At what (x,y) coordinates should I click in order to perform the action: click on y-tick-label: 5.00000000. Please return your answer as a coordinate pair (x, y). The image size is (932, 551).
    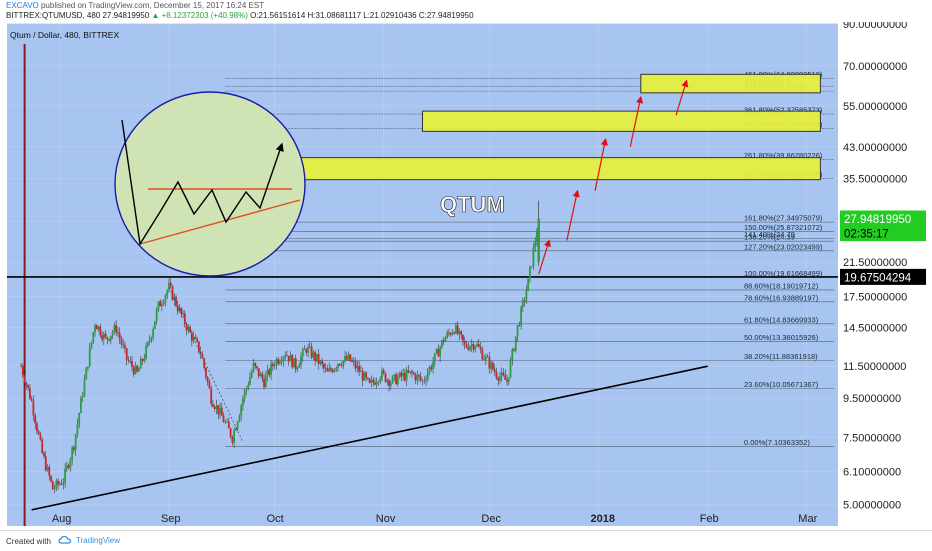
    Looking at the image, I should click on (872, 506).